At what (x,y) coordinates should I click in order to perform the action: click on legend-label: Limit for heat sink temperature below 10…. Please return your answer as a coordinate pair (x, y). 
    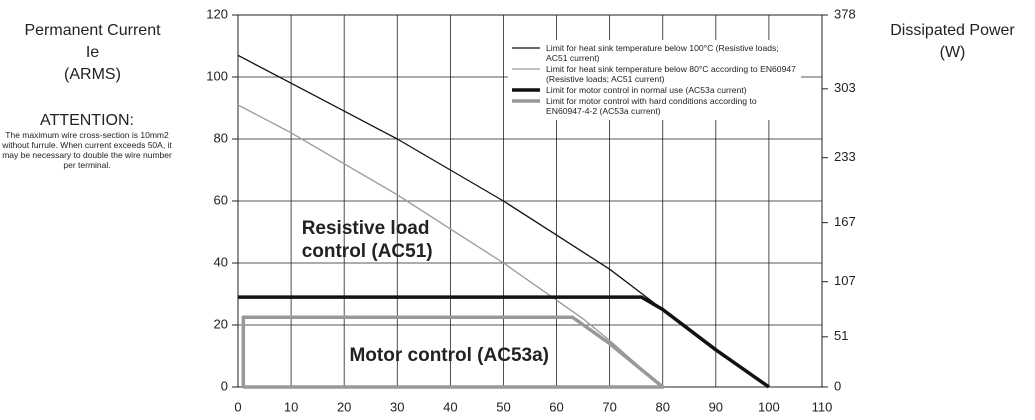
    Looking at the image, I should click on (662, 53).